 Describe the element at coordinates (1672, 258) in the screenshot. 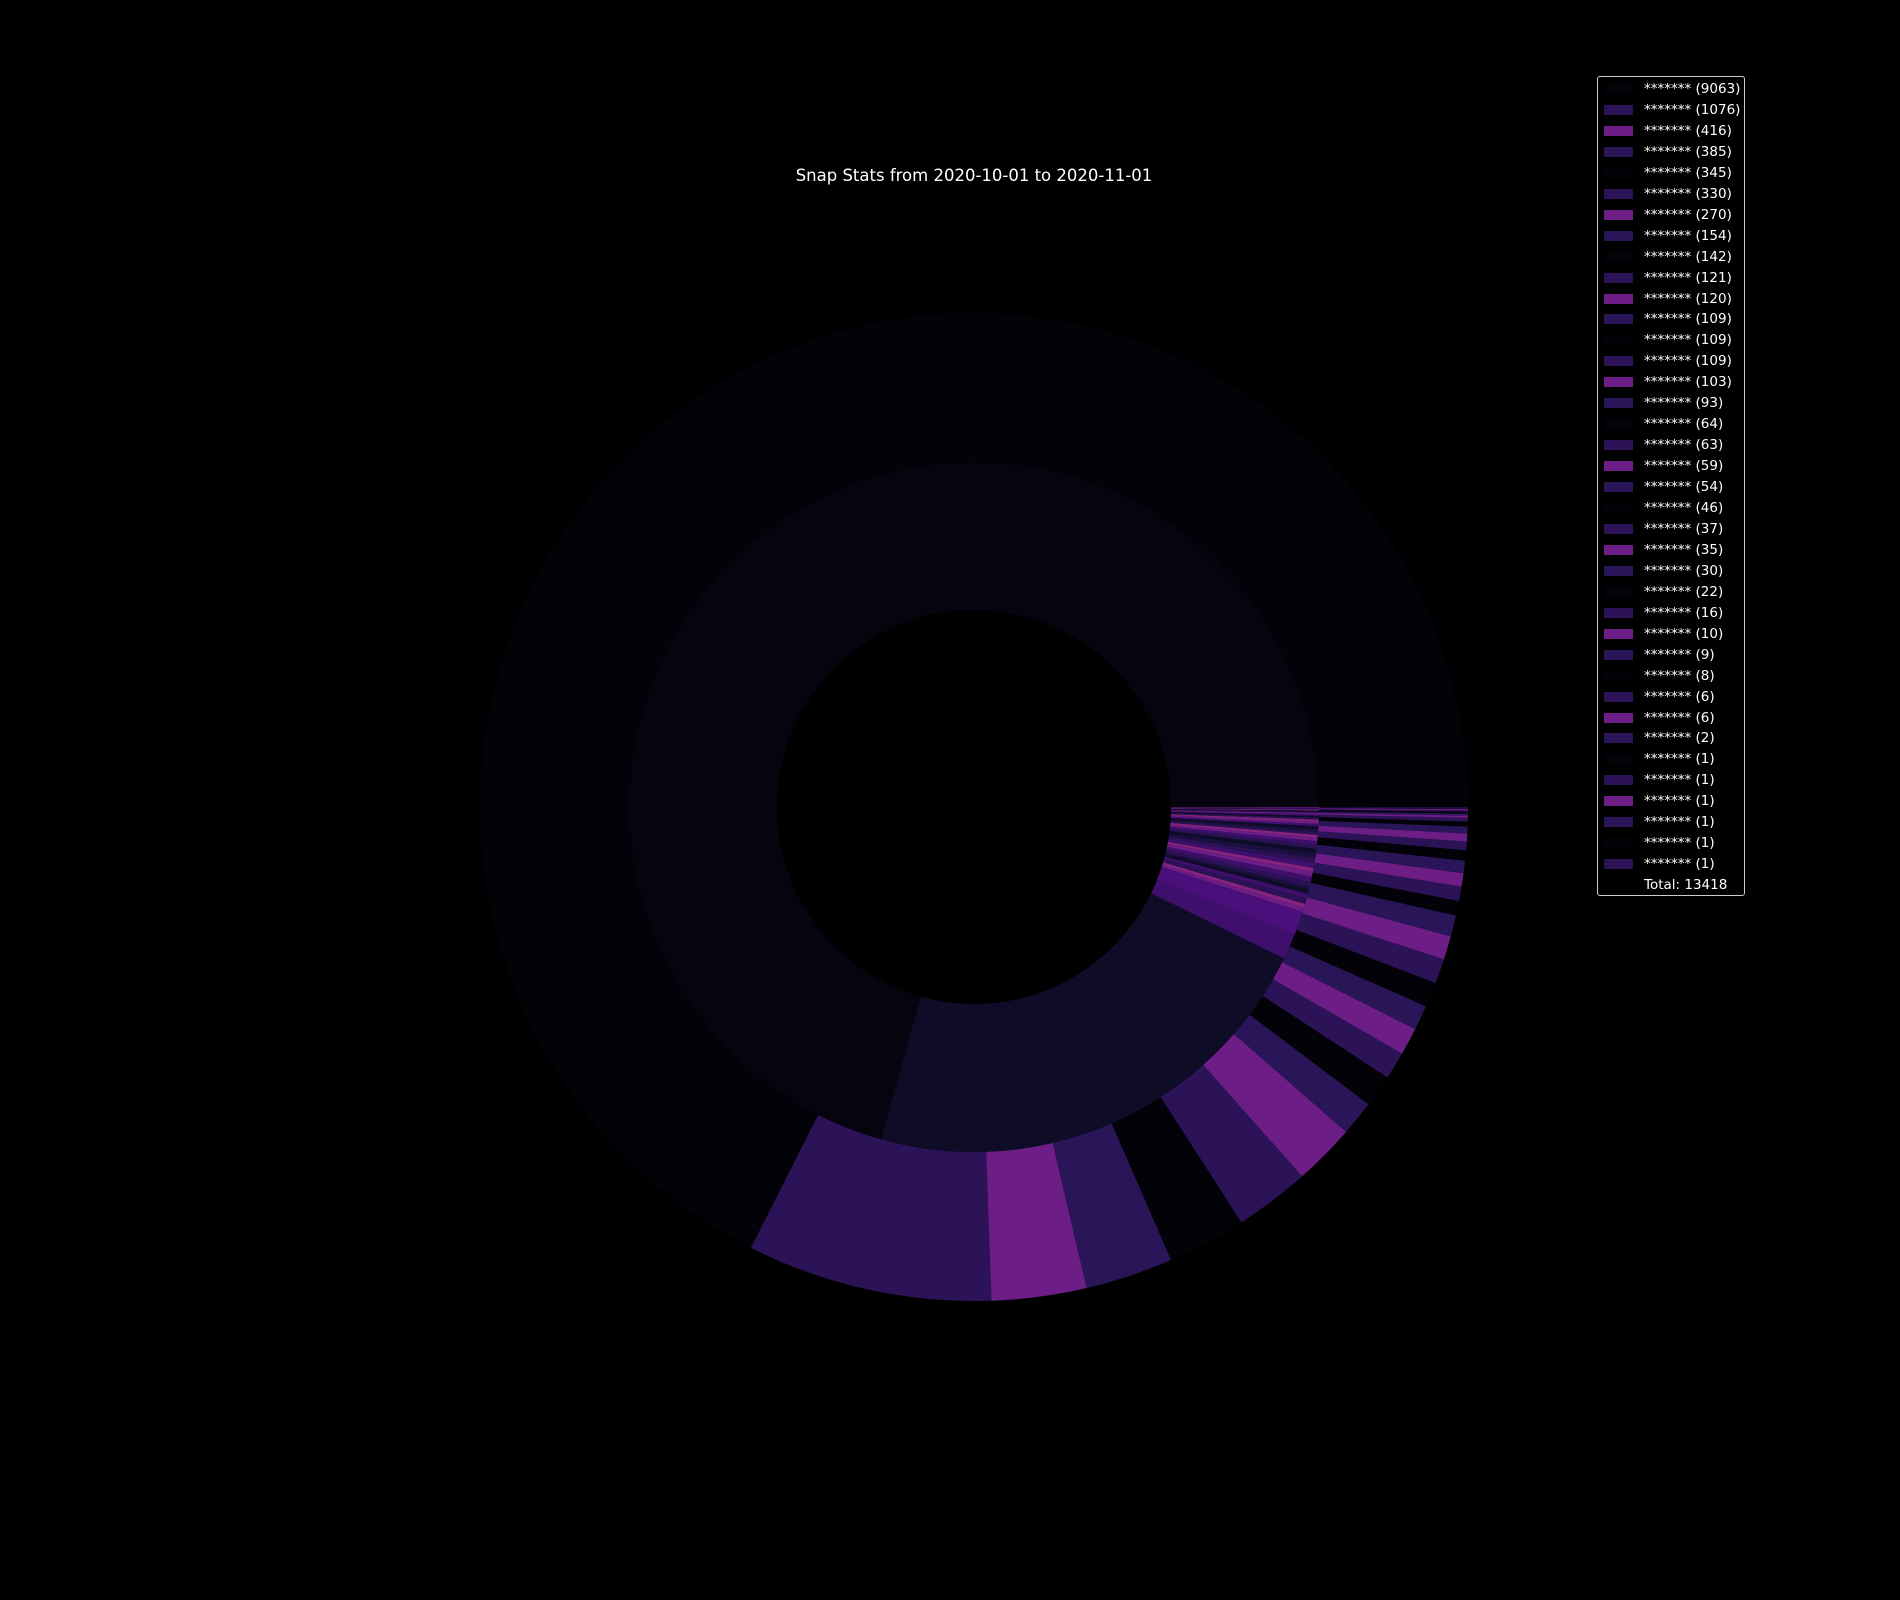

I see `legend-item: ******* (142)` at that location.